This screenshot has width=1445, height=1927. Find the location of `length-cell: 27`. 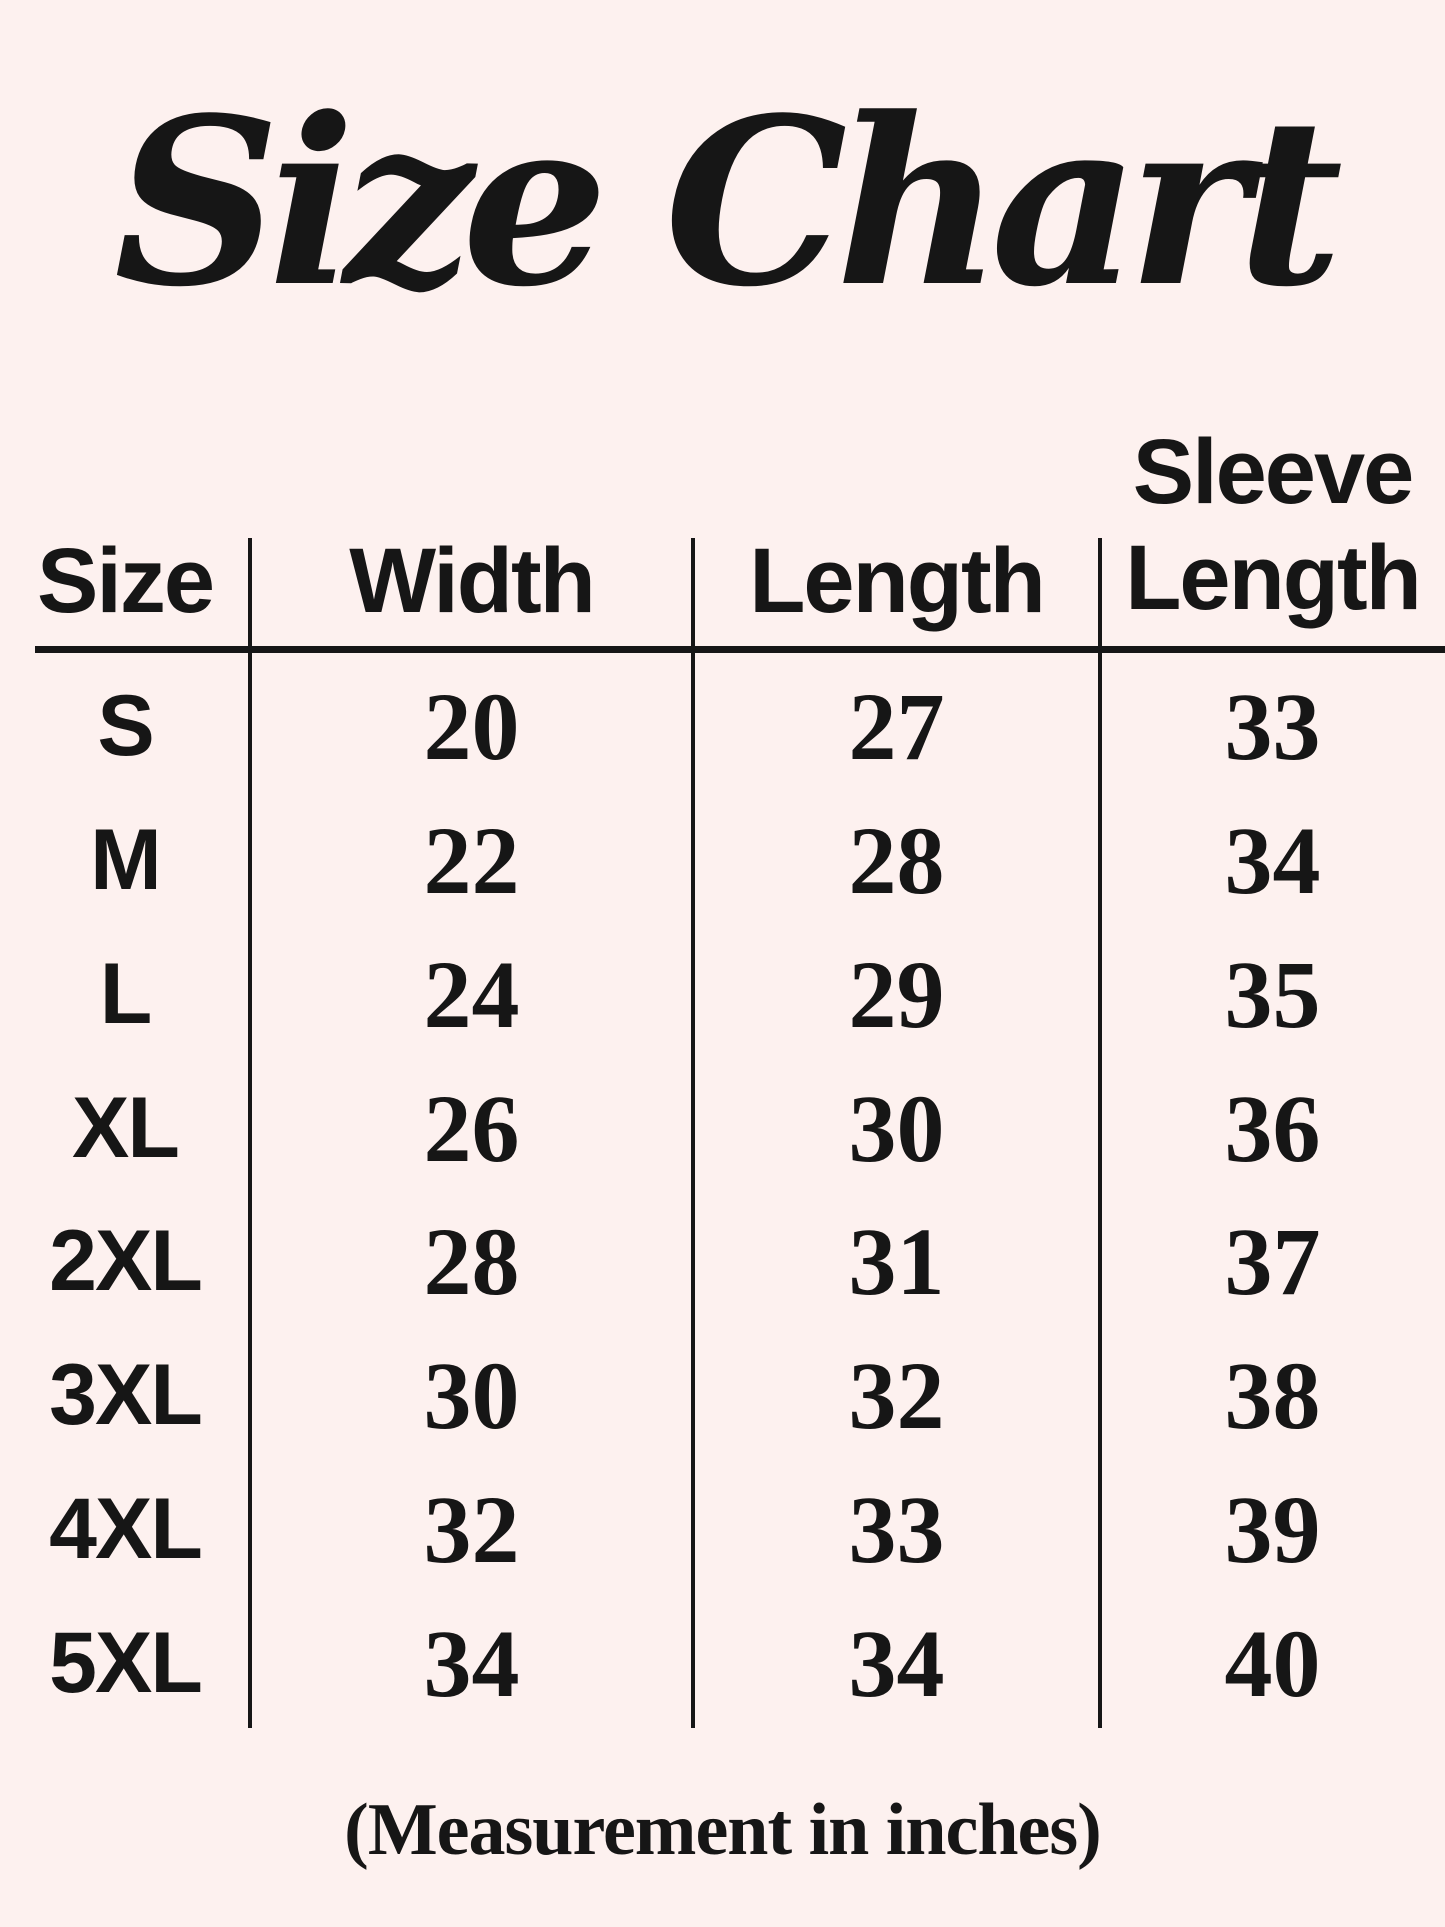

length-cell: 27 is located at coordinates (896, 727).